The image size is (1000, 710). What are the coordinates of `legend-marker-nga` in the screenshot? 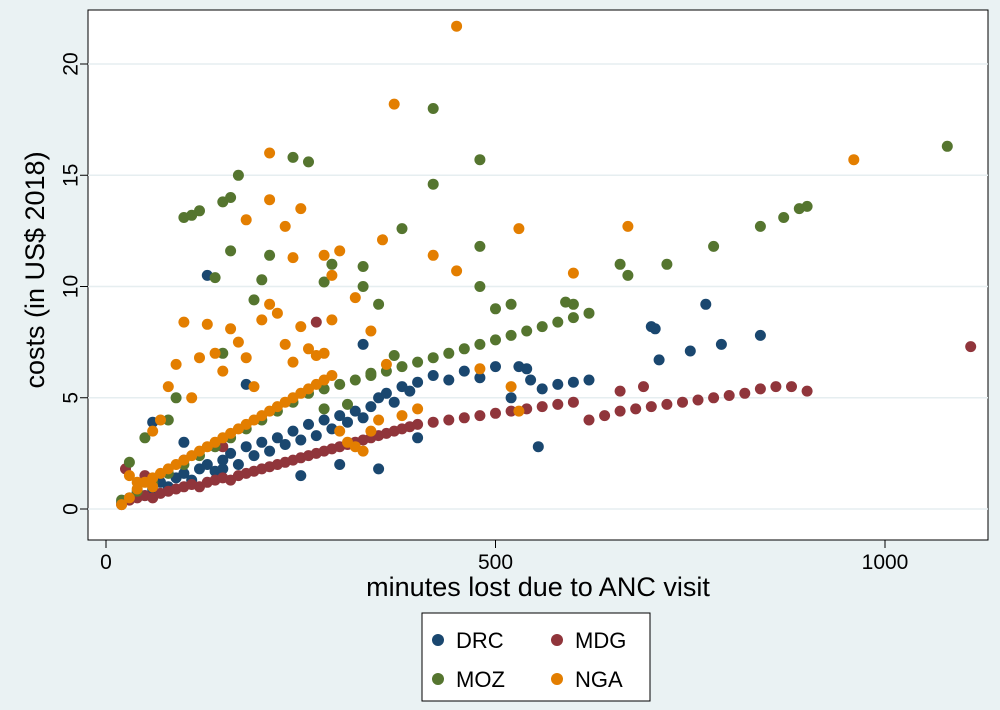 It's located at (557, 679).